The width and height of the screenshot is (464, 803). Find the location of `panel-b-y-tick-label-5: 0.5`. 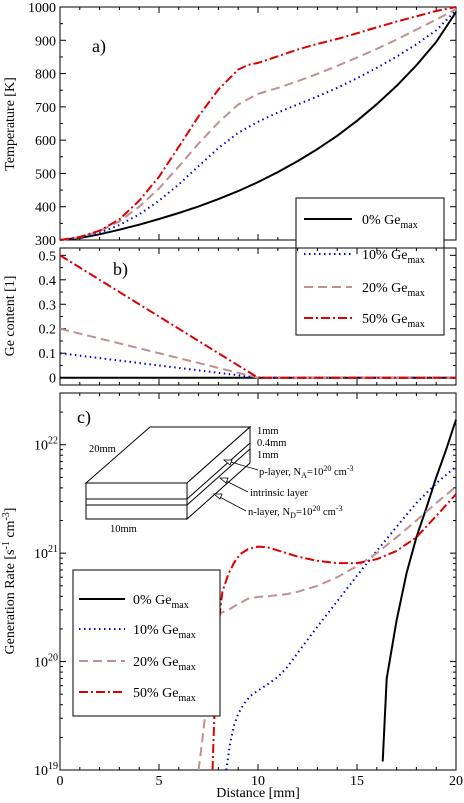

panel-b-y-tick-label-5: 0.5 is located at coordinates (48, 256).